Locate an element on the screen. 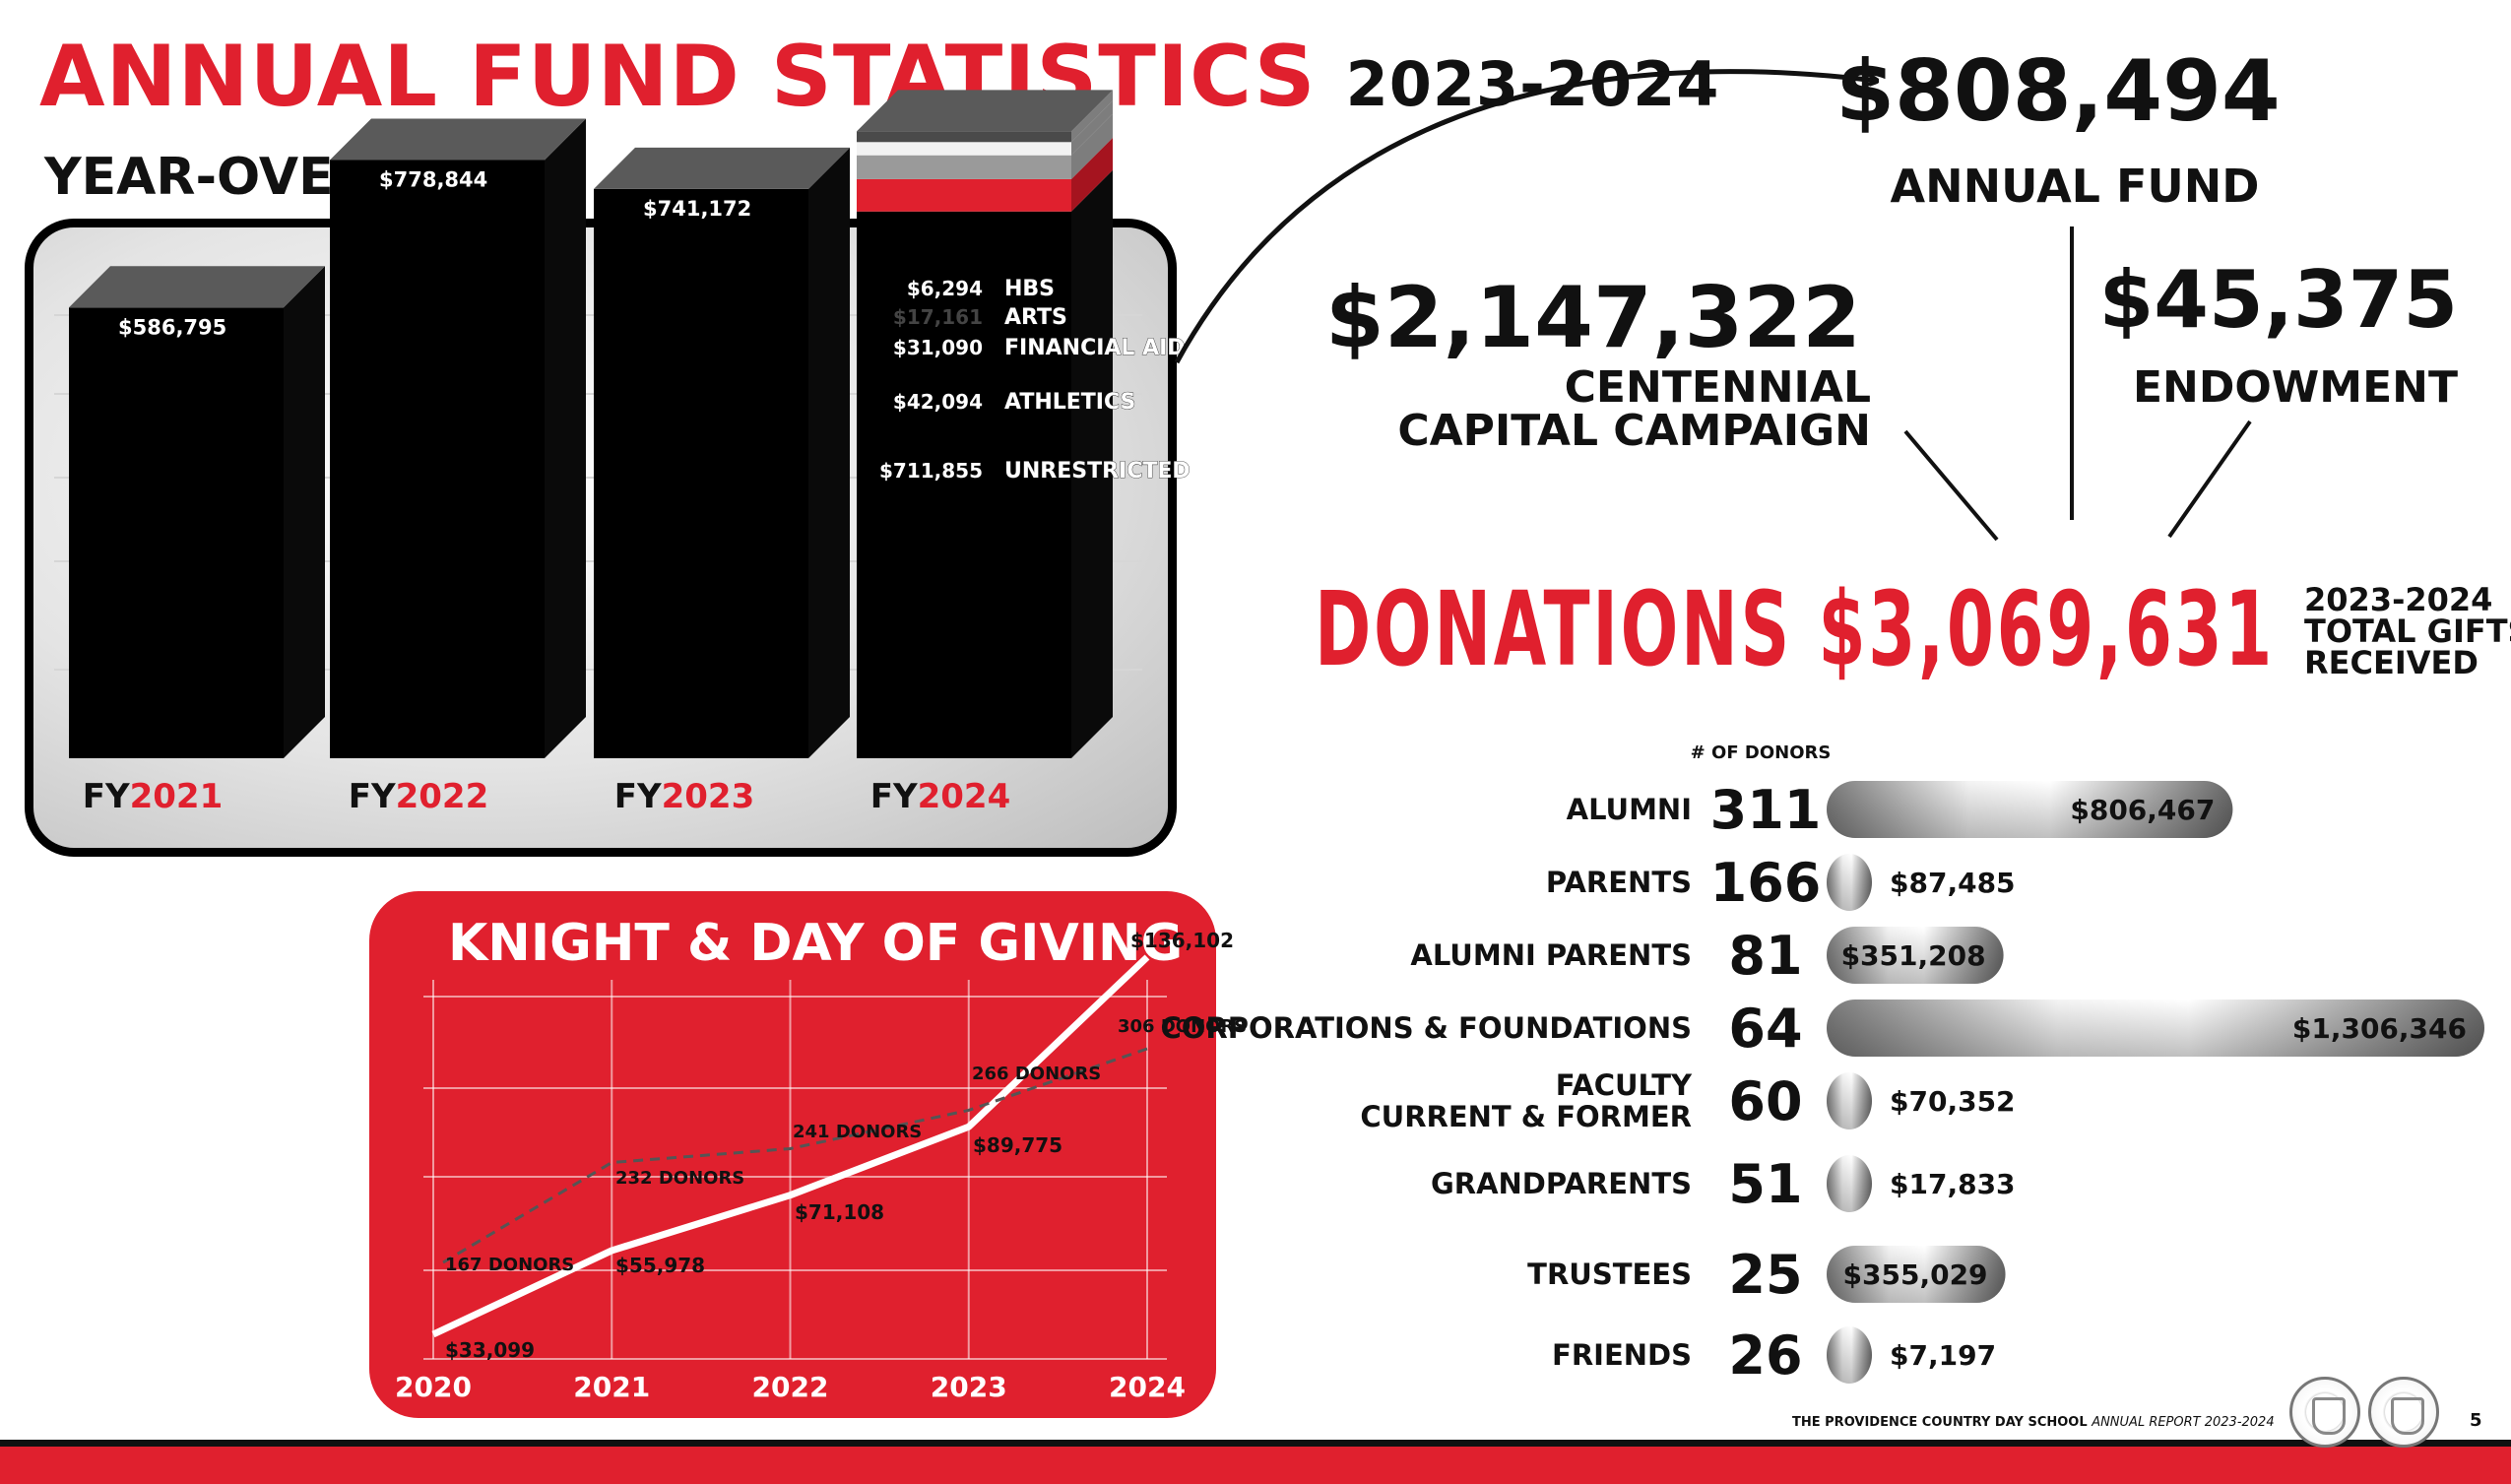 The image size is (2511, 1484). stack-seg-3-front is located at coordinates (964, 149).